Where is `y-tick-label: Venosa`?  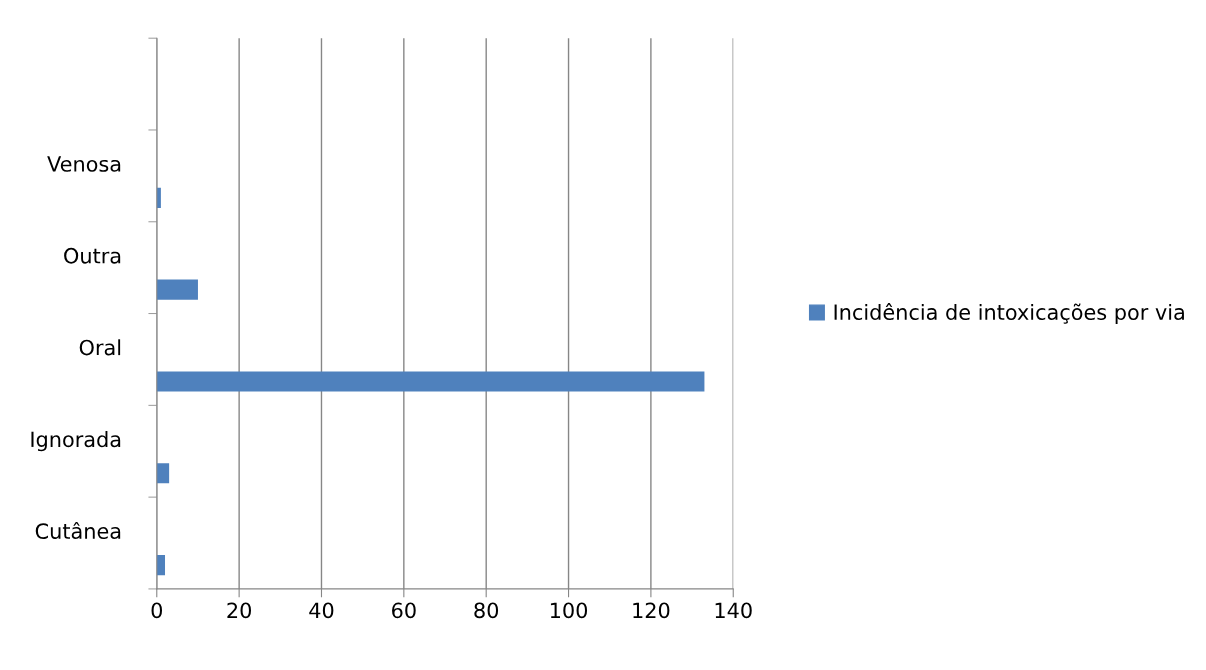
y-tick-label: Venosa is located at coordinates (84, 164).